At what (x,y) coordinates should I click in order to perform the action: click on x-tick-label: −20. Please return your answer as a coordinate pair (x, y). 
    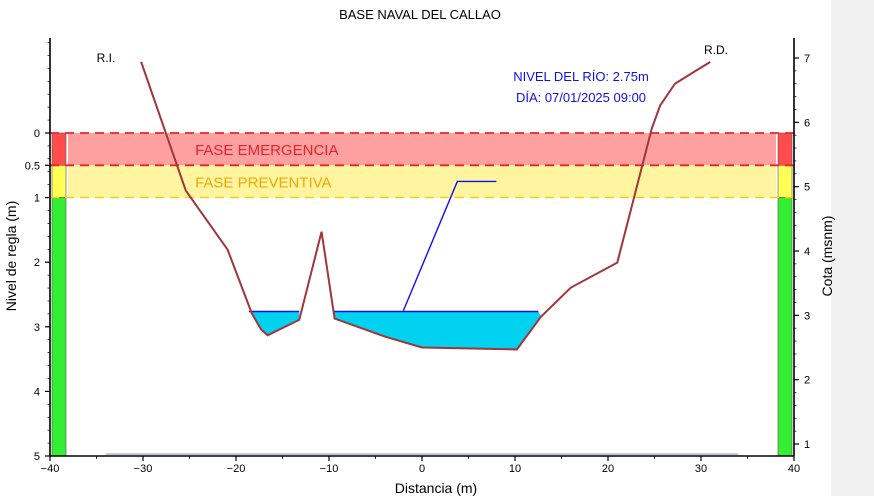
    Looking at the image, I should click on (236, 469).